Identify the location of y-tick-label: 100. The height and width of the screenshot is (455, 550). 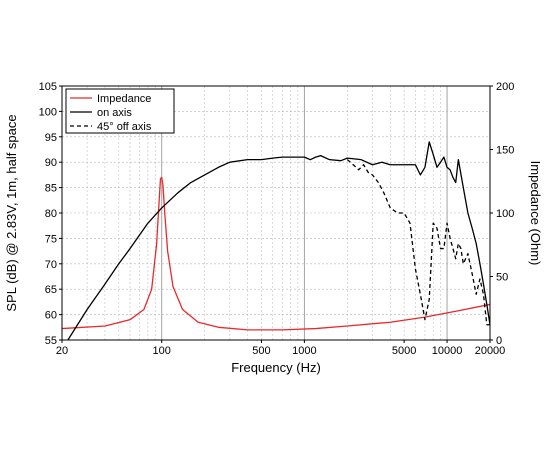
(48, 112).